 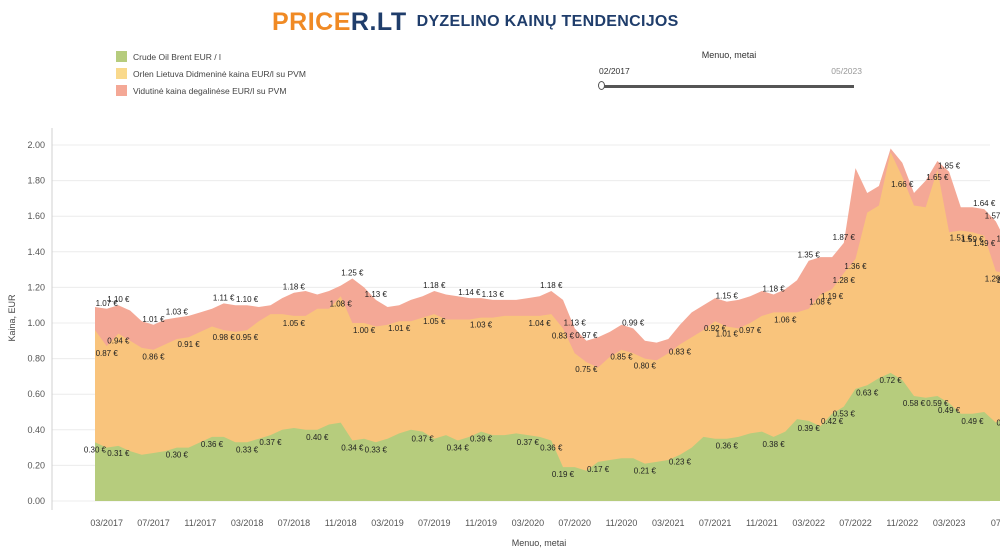 I want to click on legend-swatch-retail, so click(x=121, y=90).